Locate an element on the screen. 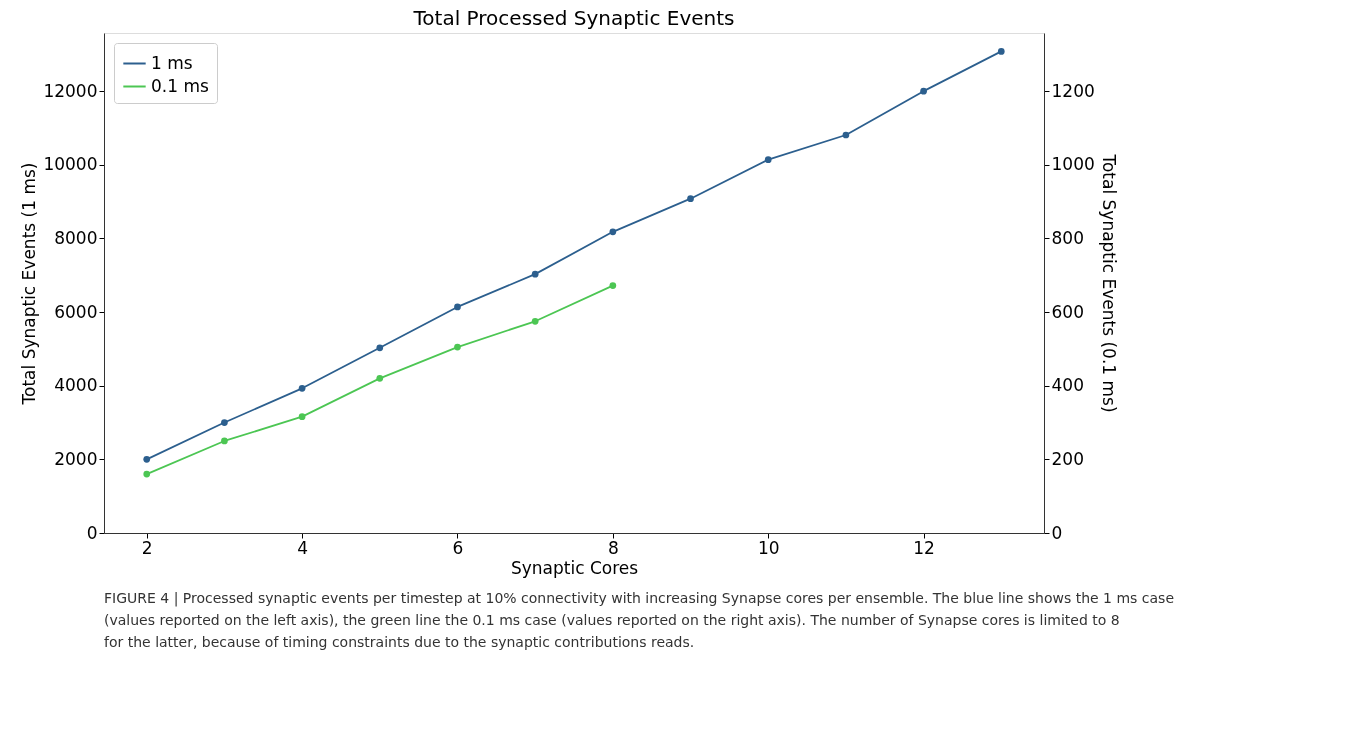 This screenshot has width=1363, height=736. y-tick-label: 0 is located at coordinates (92, 532).